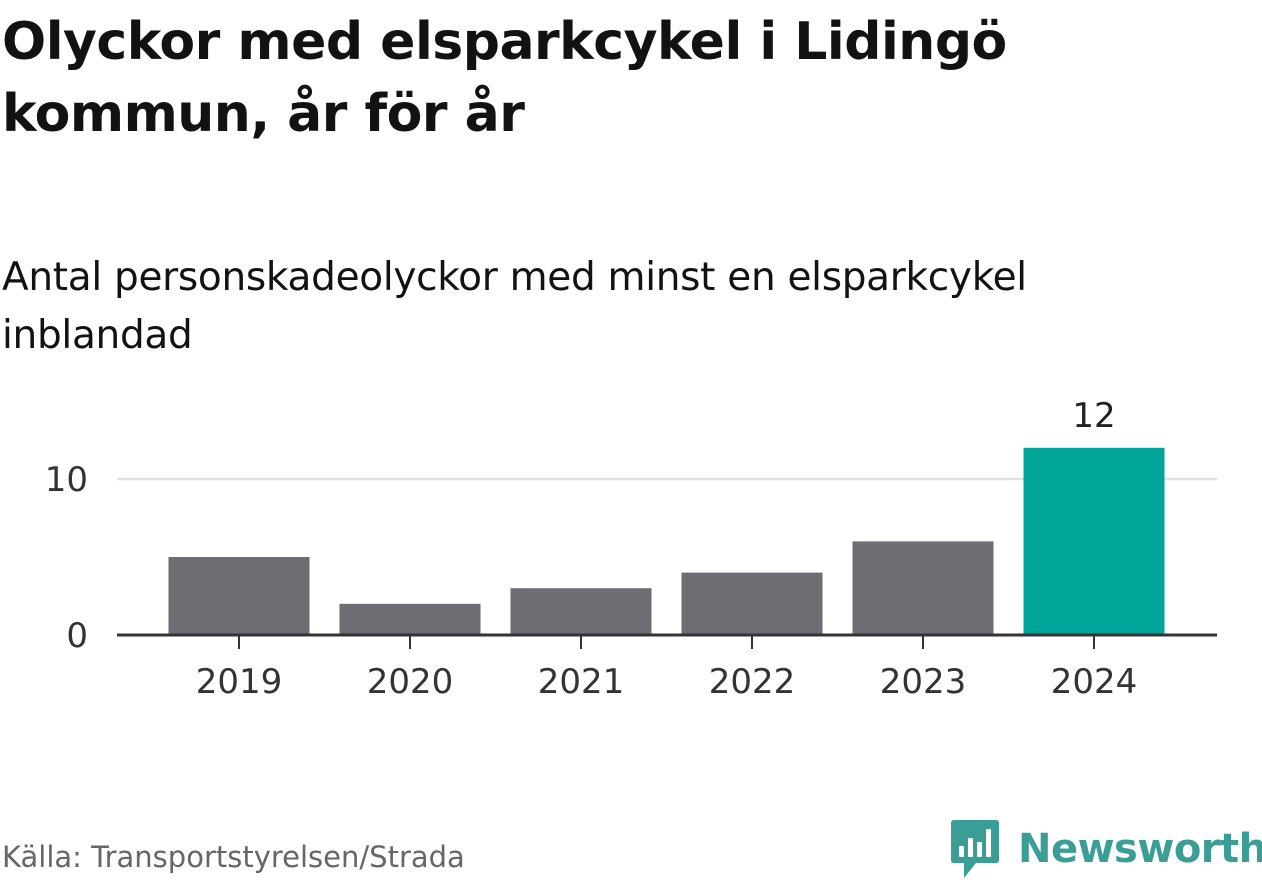 The width and height of the screenshot is (1262, 880). I want to click on x-tick-label: 2021, so click(581, 682).